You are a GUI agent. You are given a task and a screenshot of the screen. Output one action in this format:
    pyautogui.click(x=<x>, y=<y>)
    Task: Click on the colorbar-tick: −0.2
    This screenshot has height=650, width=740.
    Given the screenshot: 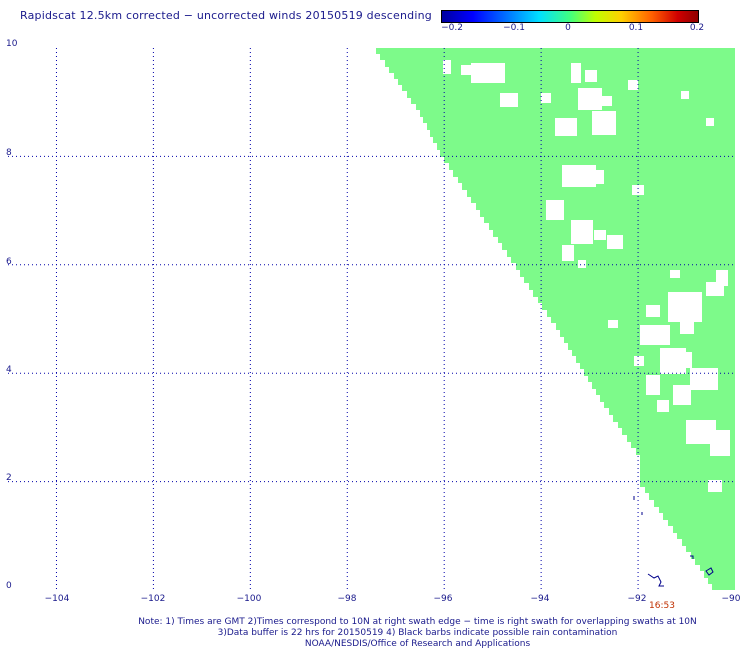 What is the action you would take?
    pyautogui.click(x=452, y=28)
    